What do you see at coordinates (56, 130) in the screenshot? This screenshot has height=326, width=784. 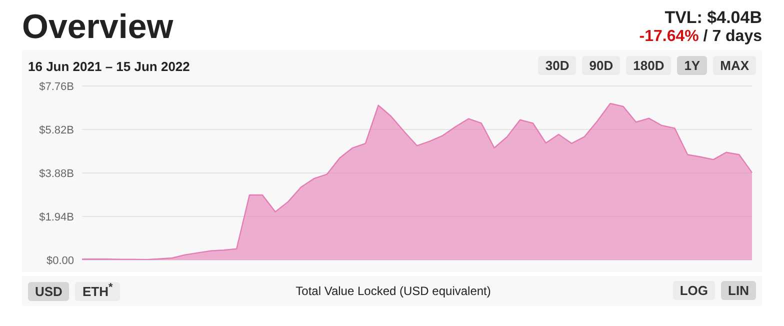 I see `y-tick-label: $5.82B` at bounding box center [56, 130].